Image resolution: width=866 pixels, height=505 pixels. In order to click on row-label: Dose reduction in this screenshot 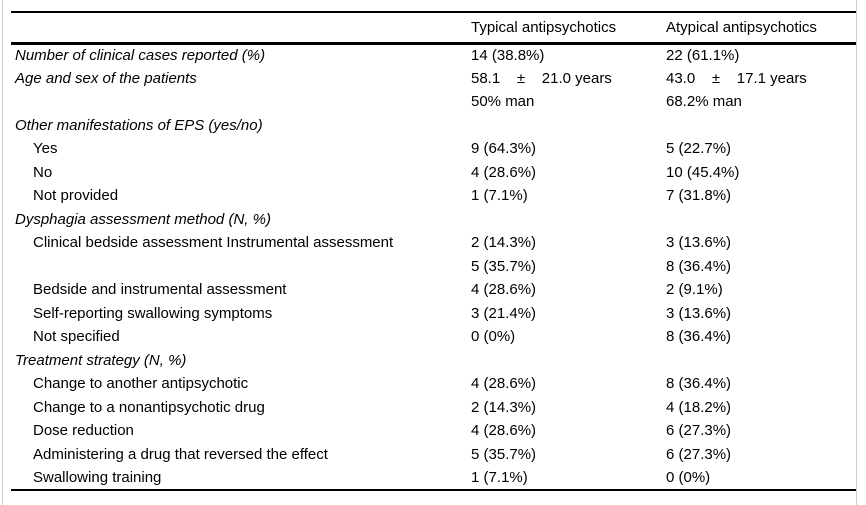, I will do `click(83, 431)`.